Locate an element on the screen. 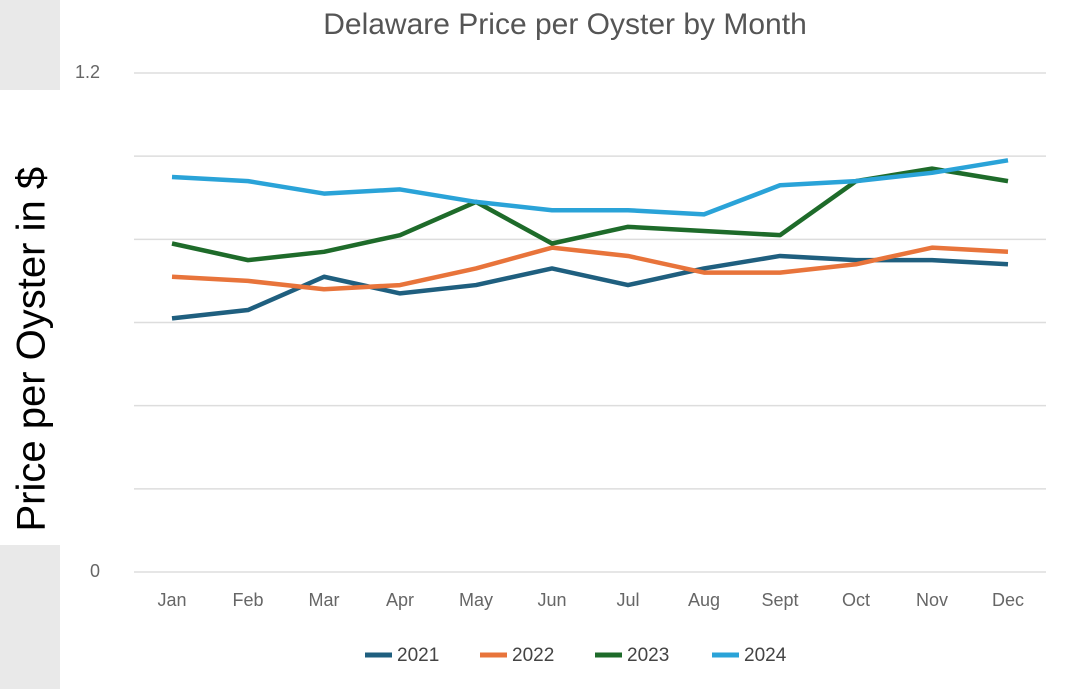 The image size is (1068, 689). y-axis-label: Price per Oyster in $ is located at coordinates (31, 349).